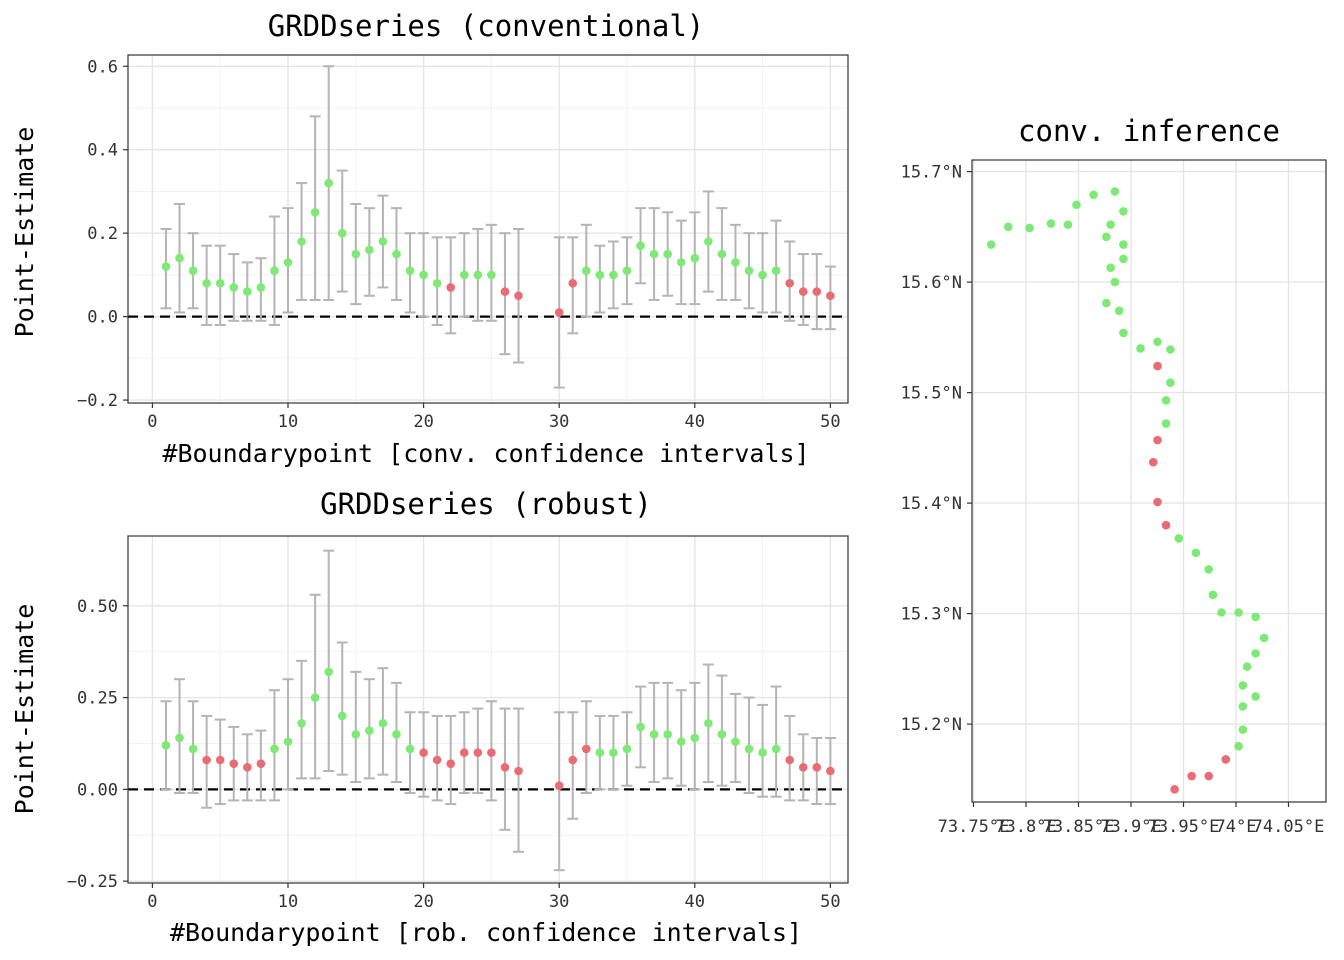  Describe the element at coordinates (1079, 827) in the screenshot. I see `x-tick-label: 73.85°E` at that location.